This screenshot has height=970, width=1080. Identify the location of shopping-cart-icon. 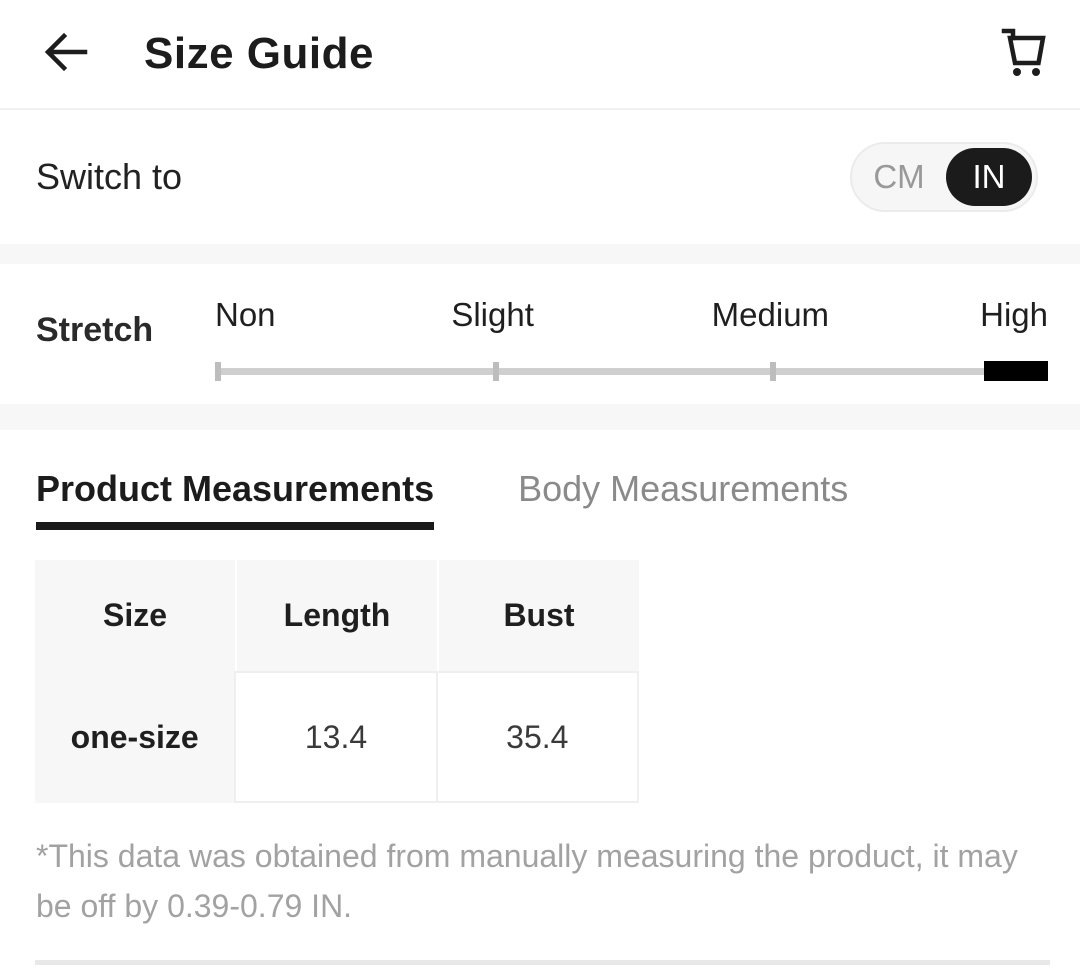
(1022, 54).